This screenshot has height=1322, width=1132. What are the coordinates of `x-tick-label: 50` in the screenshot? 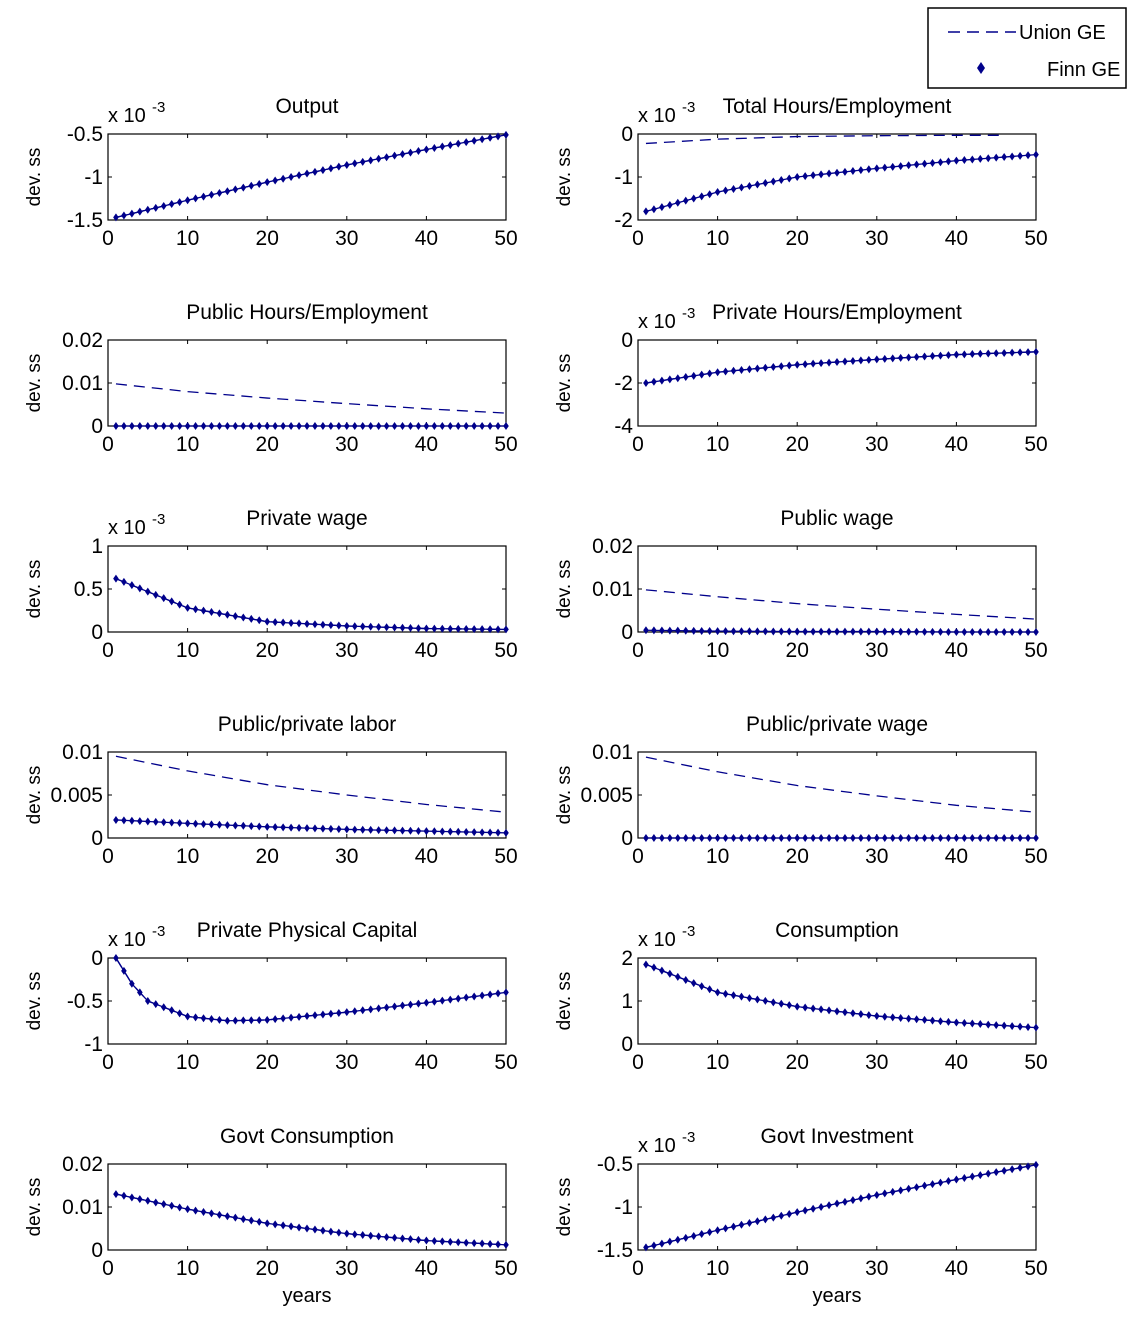 It's located at (1035, 444).